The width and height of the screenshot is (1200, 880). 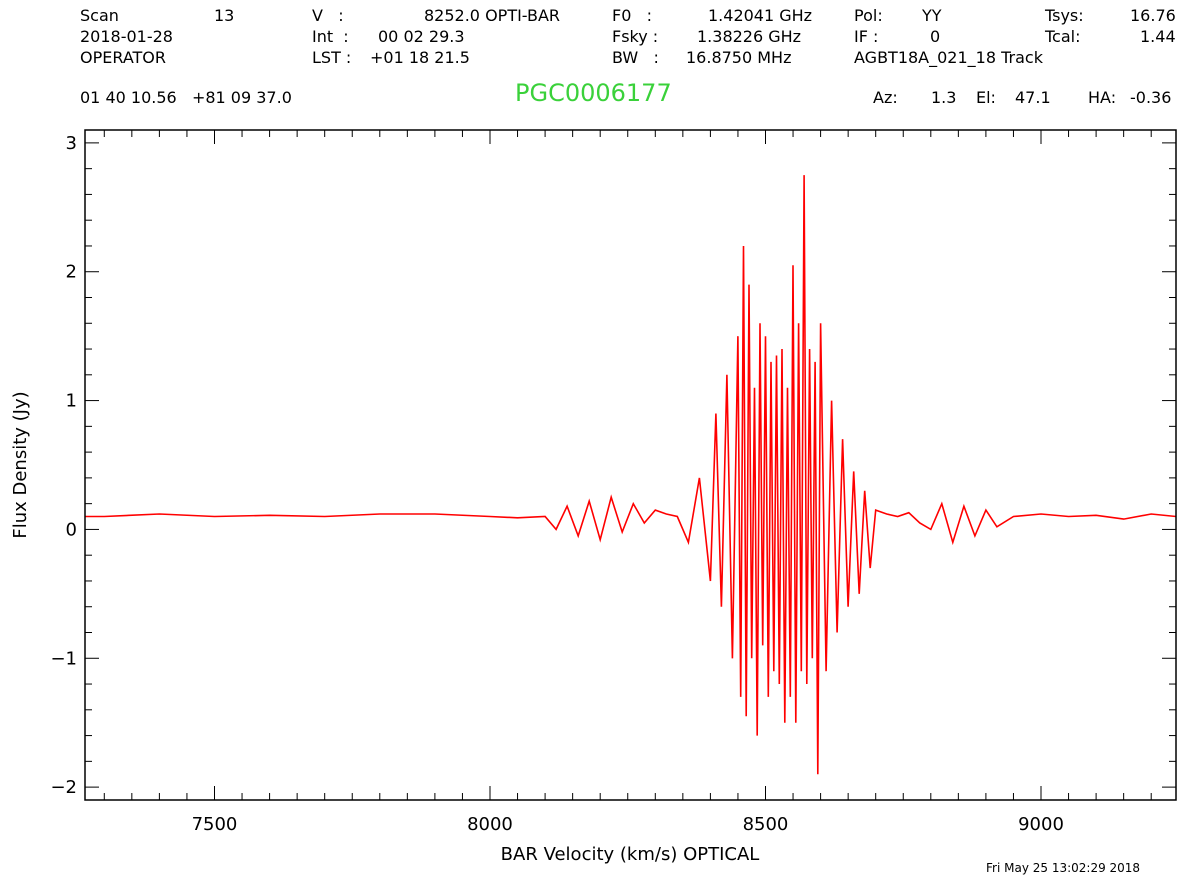 I want to click on y-tick-label: 2, so click(x=71, y=272).